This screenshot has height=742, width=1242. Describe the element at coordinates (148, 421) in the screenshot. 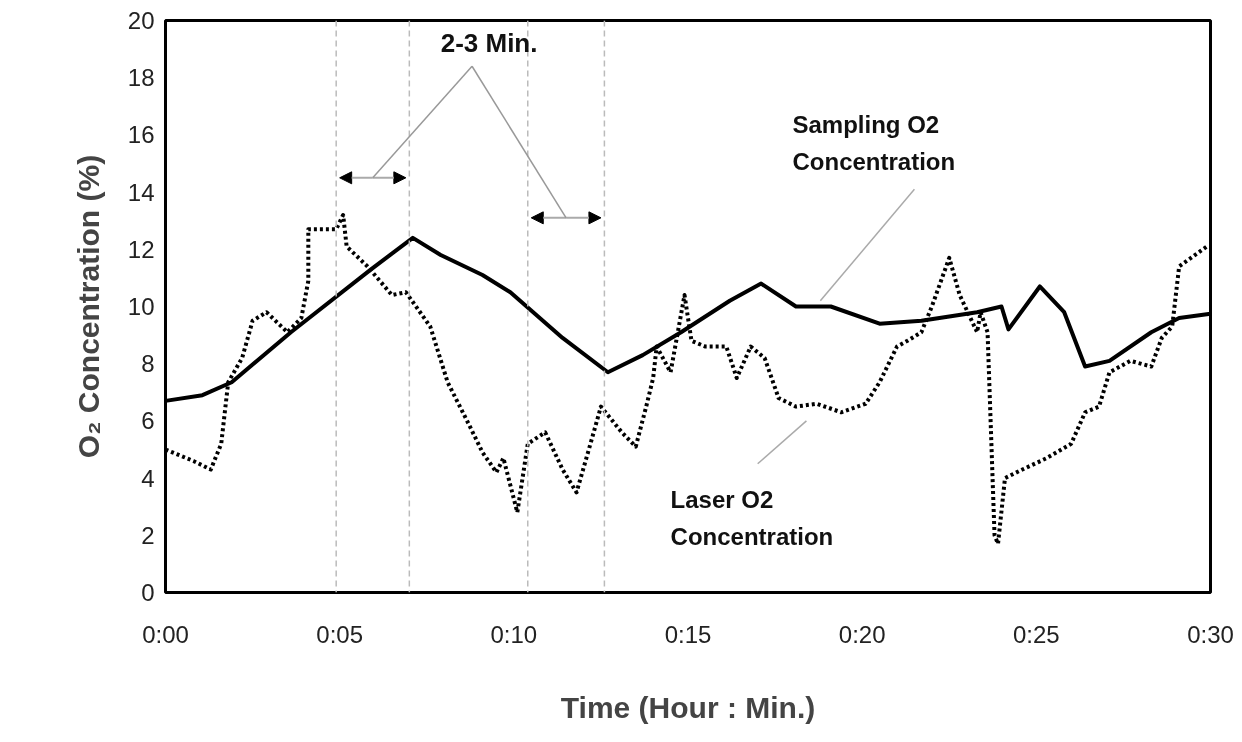

I see `y-tick-label: 6` at that location.